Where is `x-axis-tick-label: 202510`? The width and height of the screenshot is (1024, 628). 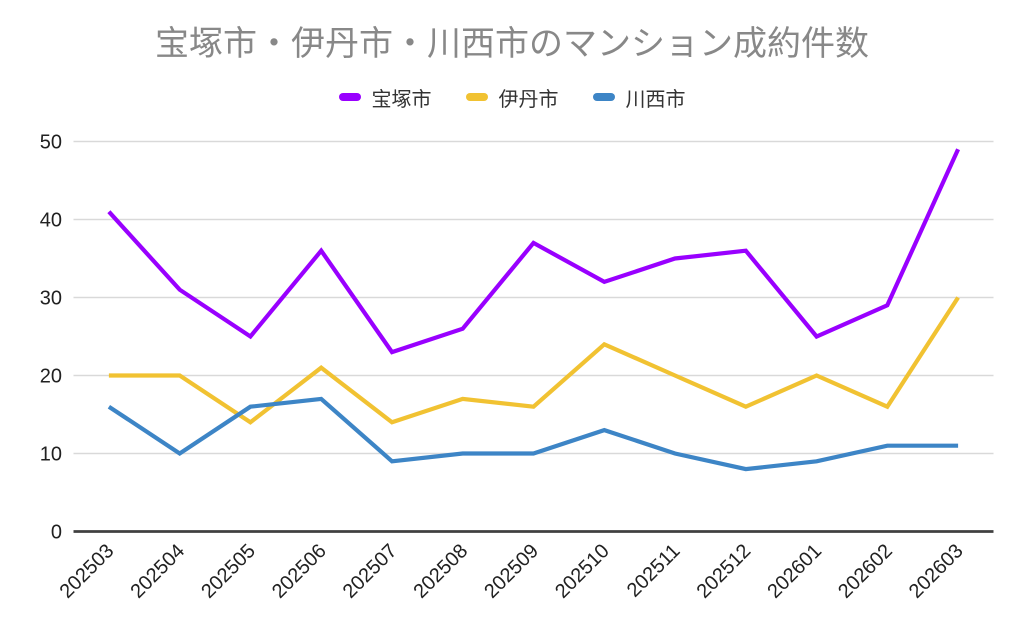 x-axis-tick-label: 202510 is located at coordinates (582, 571).